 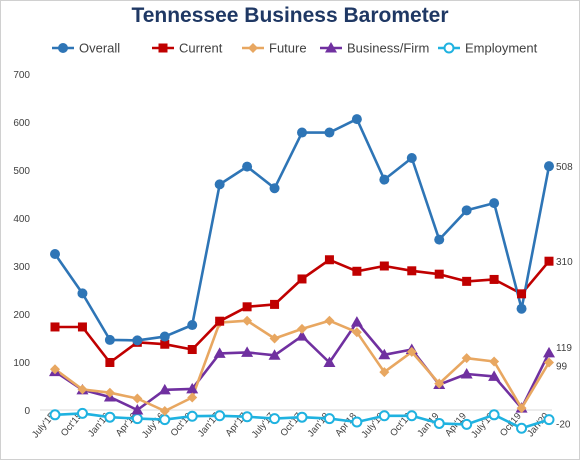 I want to click on end-label: 119, so click(x=564, y=348).